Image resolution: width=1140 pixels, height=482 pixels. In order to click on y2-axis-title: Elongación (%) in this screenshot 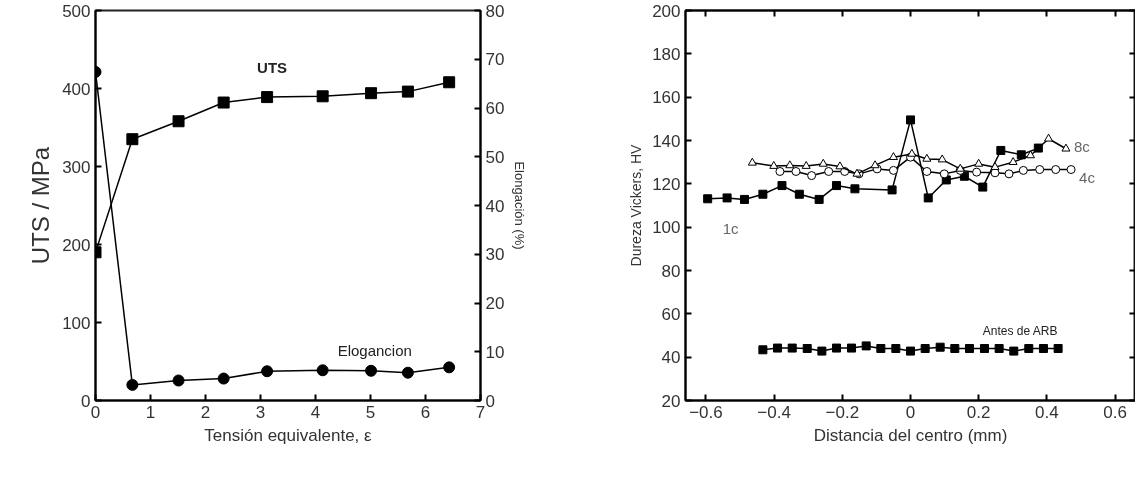, I will do `click(520, 205)`.